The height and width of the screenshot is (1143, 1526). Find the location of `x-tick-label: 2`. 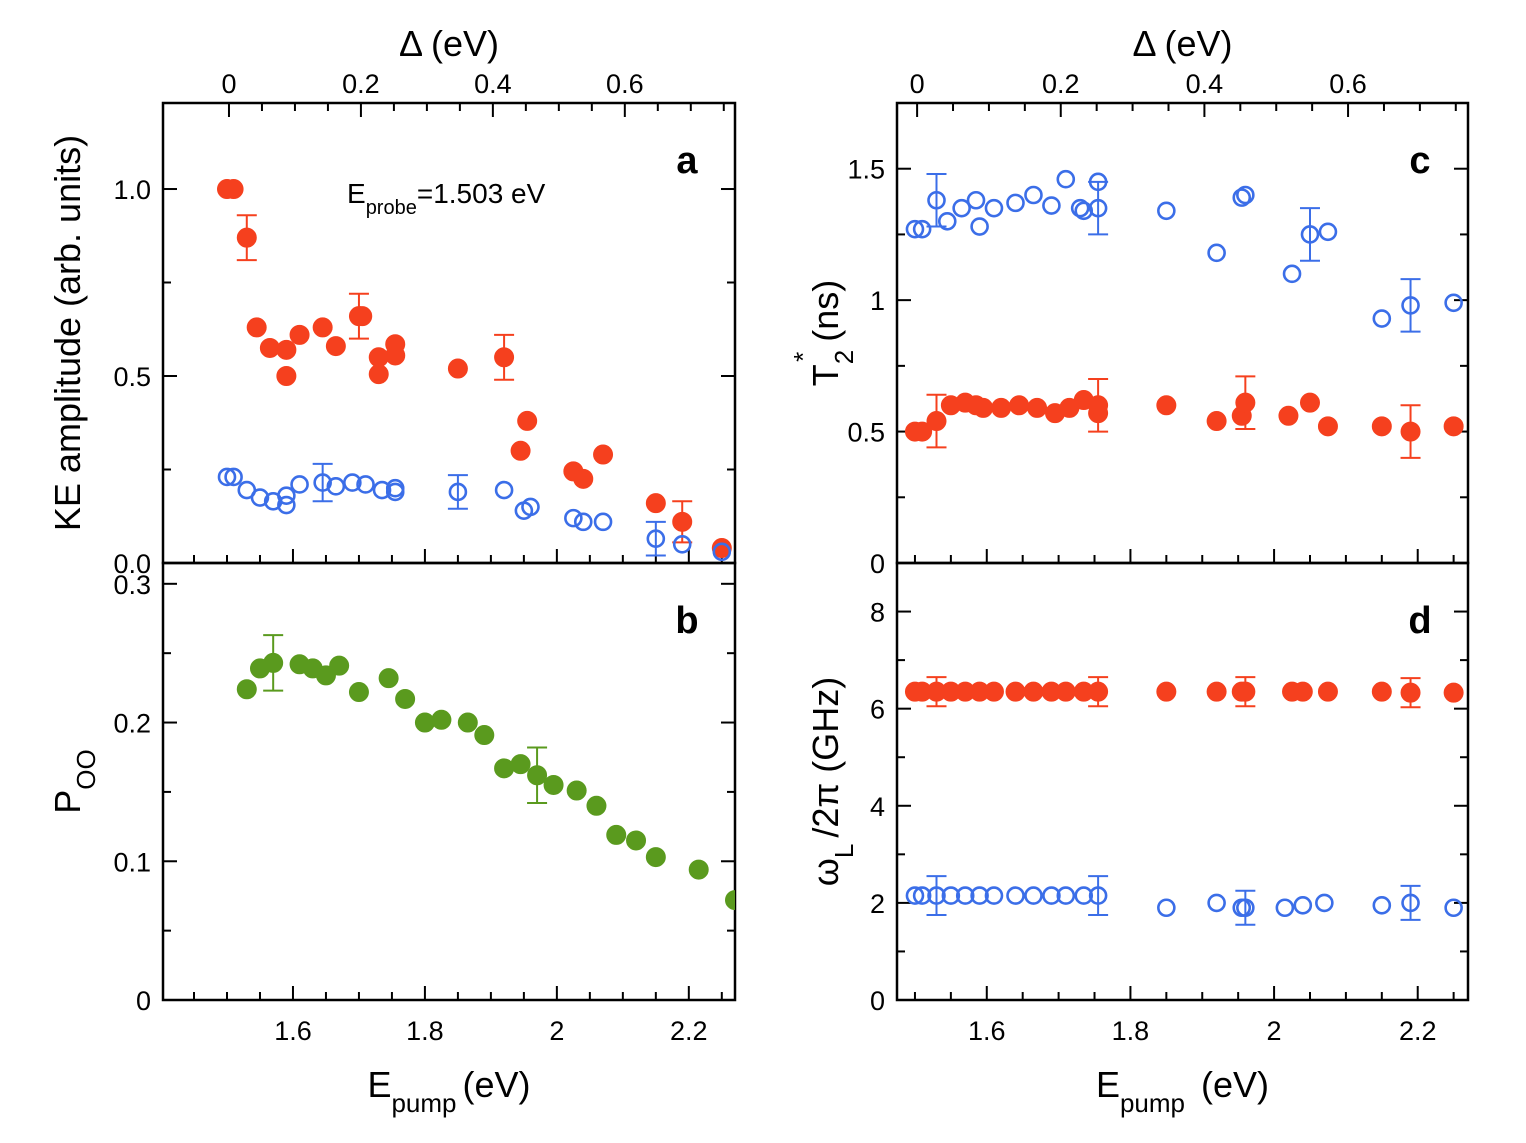

x-tick-label: 2 is located at coordinates (1274, 1031).